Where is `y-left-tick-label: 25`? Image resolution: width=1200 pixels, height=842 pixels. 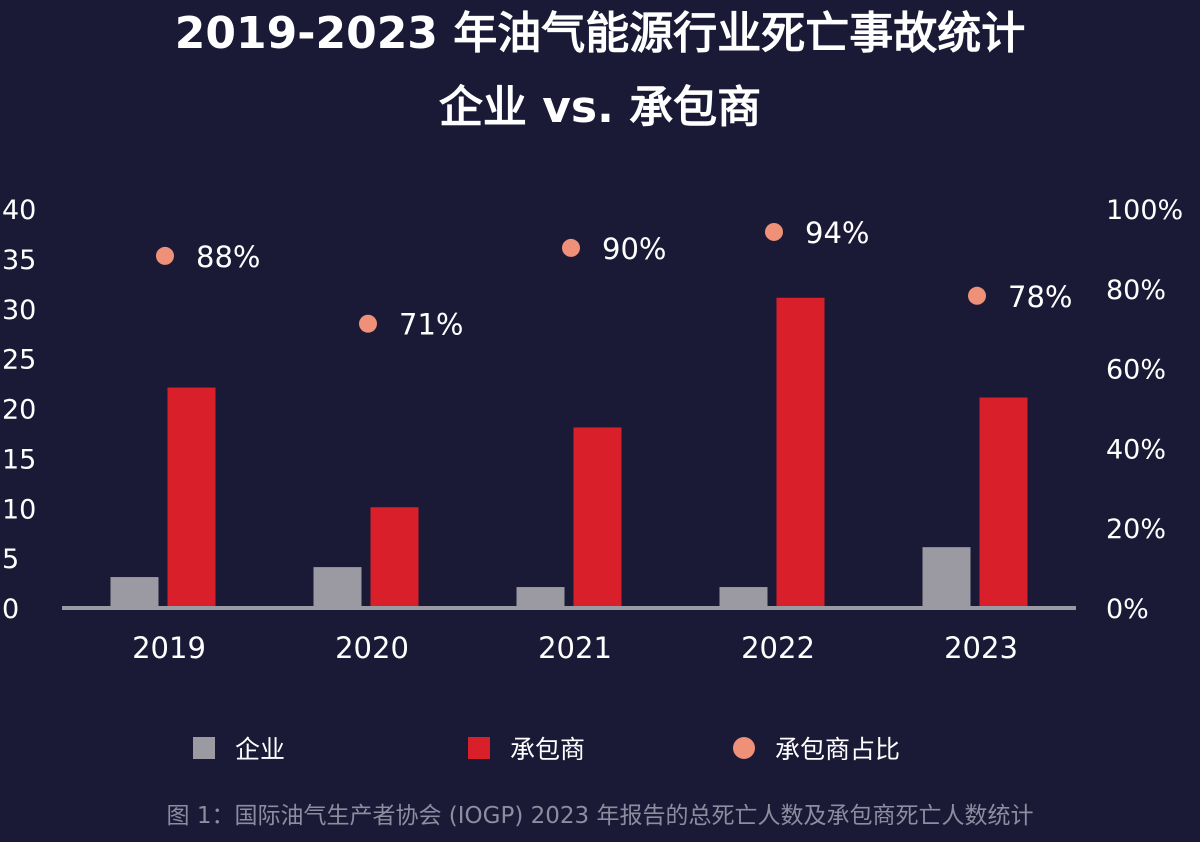 y-left-tick-label: 25 is located at coordinates (19, 360).